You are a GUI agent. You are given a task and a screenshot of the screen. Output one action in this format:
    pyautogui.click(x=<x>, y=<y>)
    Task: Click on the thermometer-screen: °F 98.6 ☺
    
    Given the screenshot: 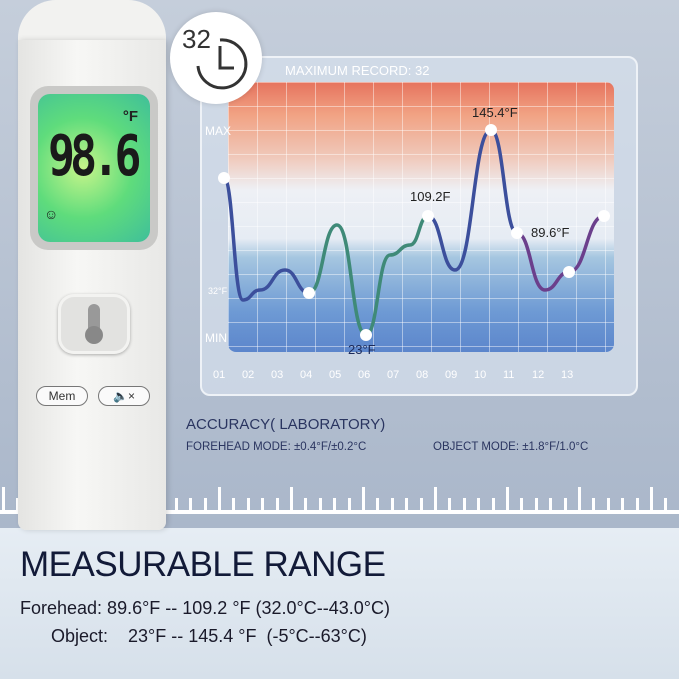 What is the action you would take?
    pyautogui.click(x=94, y=168)
    